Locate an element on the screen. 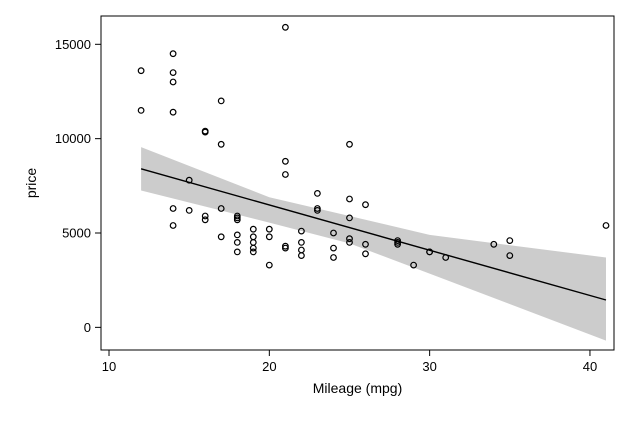 Image resolution: width=630 pixels, height=425 pixels. y-axis-label: price is located at coordinates (31, 183).